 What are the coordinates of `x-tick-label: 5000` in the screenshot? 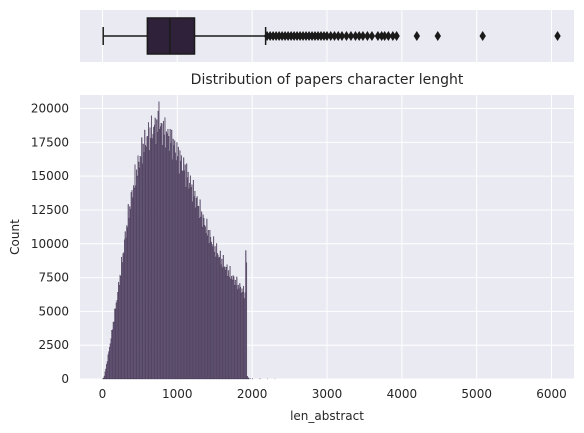 It's located at (476, 394).